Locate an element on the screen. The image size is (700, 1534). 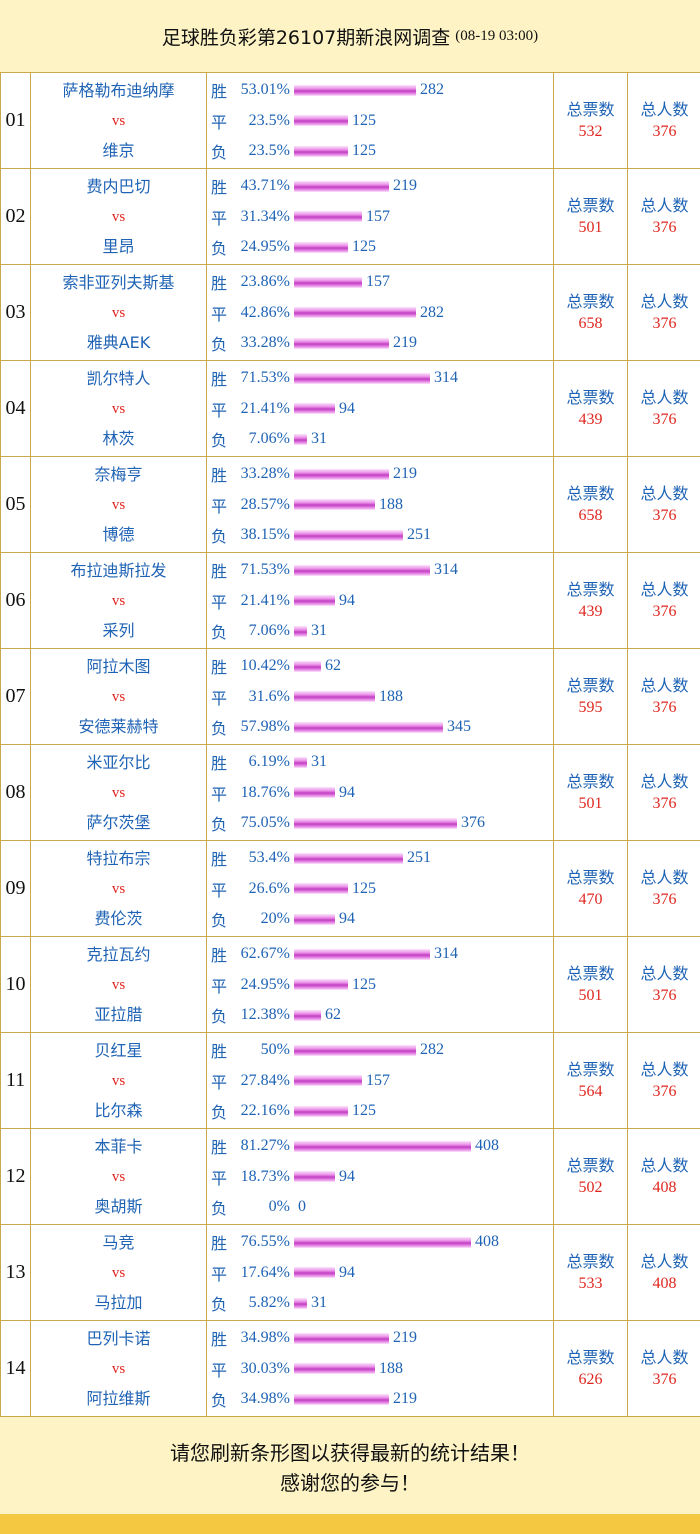
match-teams: 特拉布宗 vs 费伦茨 is located at coordinates (118, 888).